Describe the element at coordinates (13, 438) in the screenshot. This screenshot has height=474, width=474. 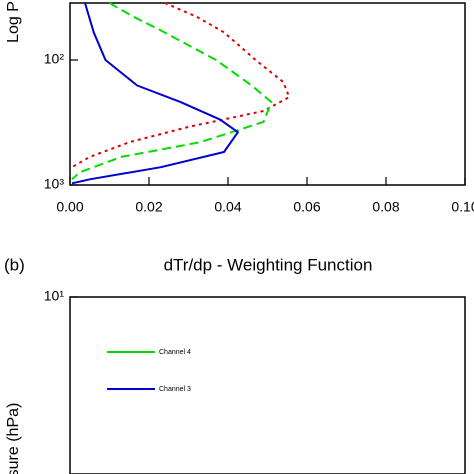
I see `y-axis-label: sure (hPa)` at that location.